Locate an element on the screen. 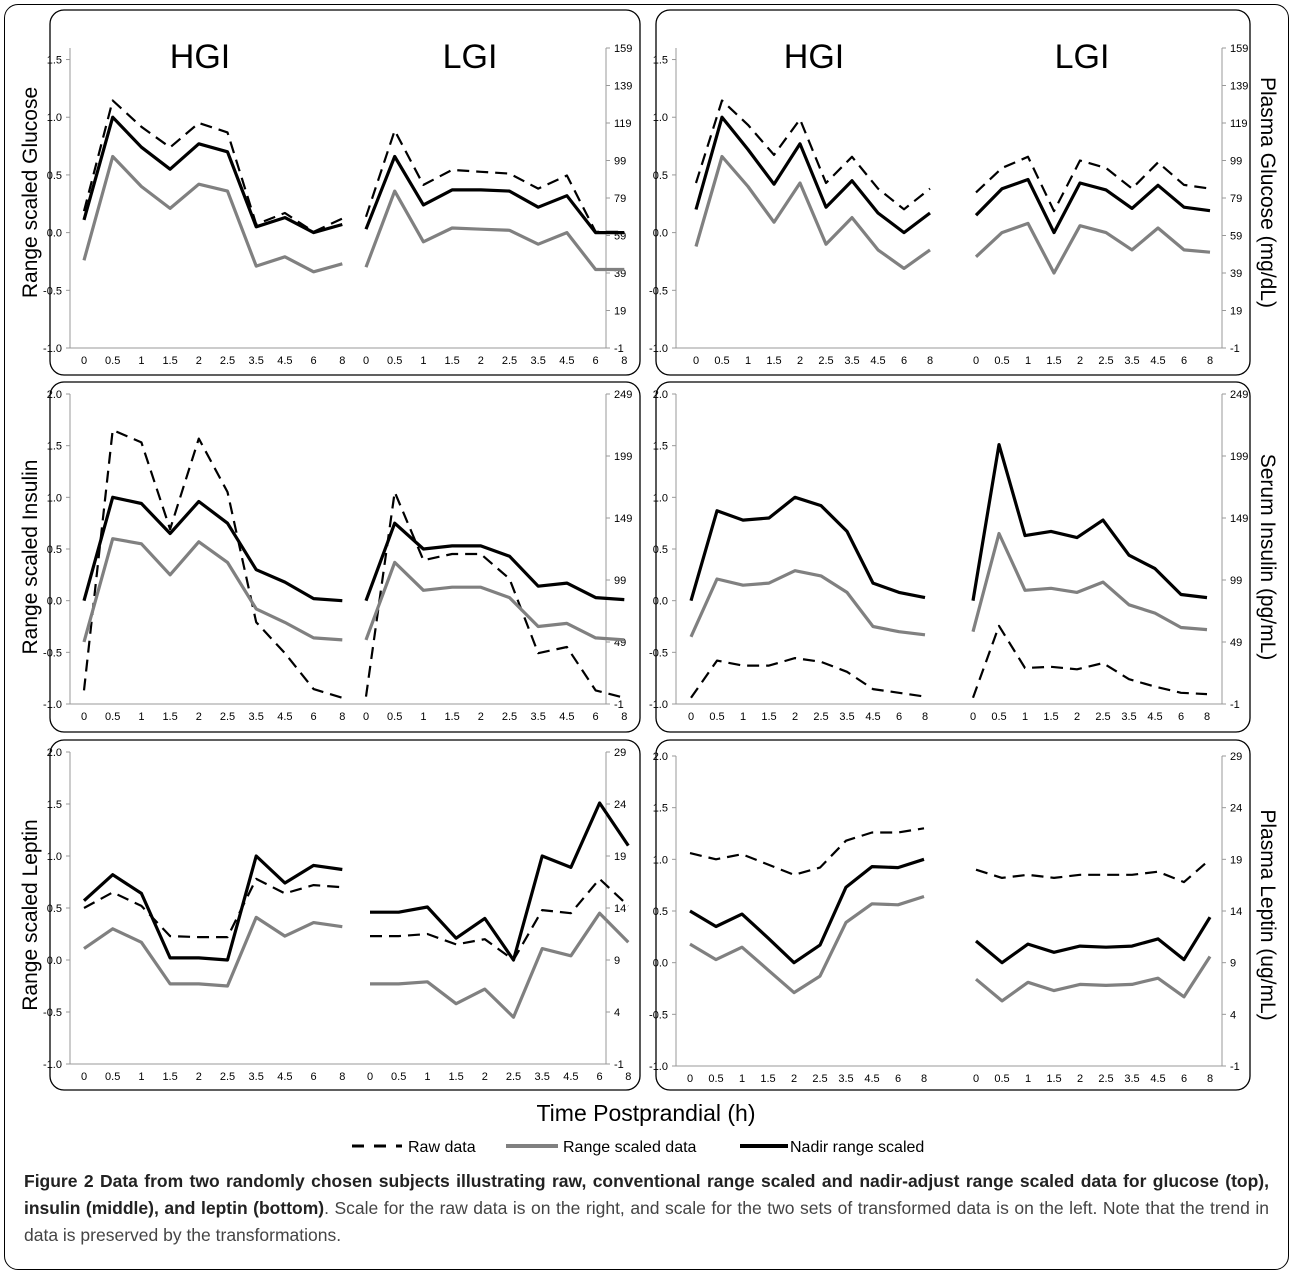 The image size is (1293, 1280). right-tick-label: 79 is located at coordinates (1236, 199).